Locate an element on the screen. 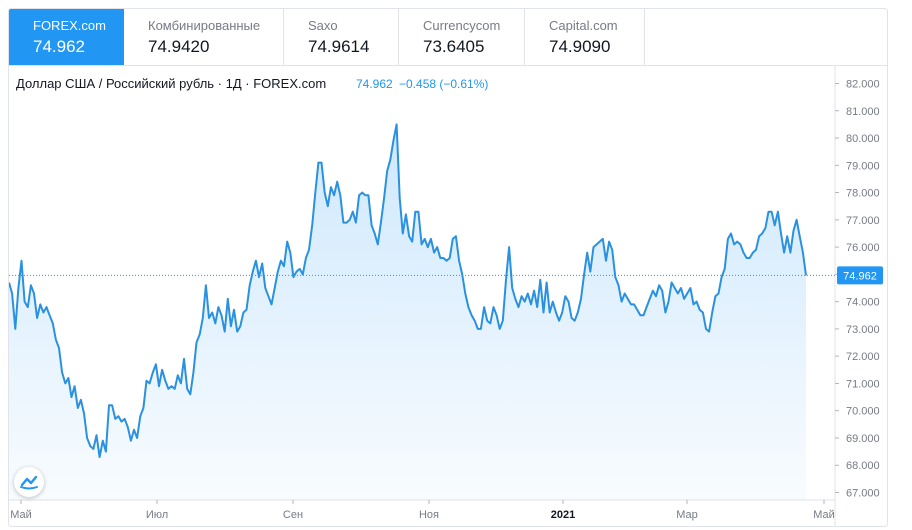 The height and width of the screenshot is (530, 912). tab-currencycom: Currencycom 73.6405 is located at coordinates (462, 37).